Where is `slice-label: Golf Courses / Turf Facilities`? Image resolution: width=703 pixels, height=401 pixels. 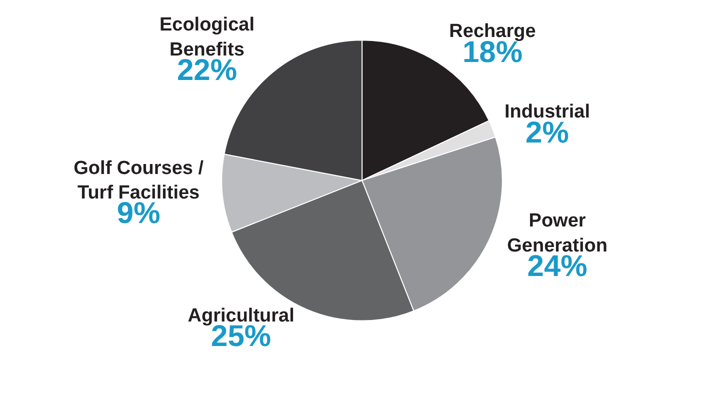
slice-label: Golf Courses / Turf Facilities is located at coordinates (139, 181).